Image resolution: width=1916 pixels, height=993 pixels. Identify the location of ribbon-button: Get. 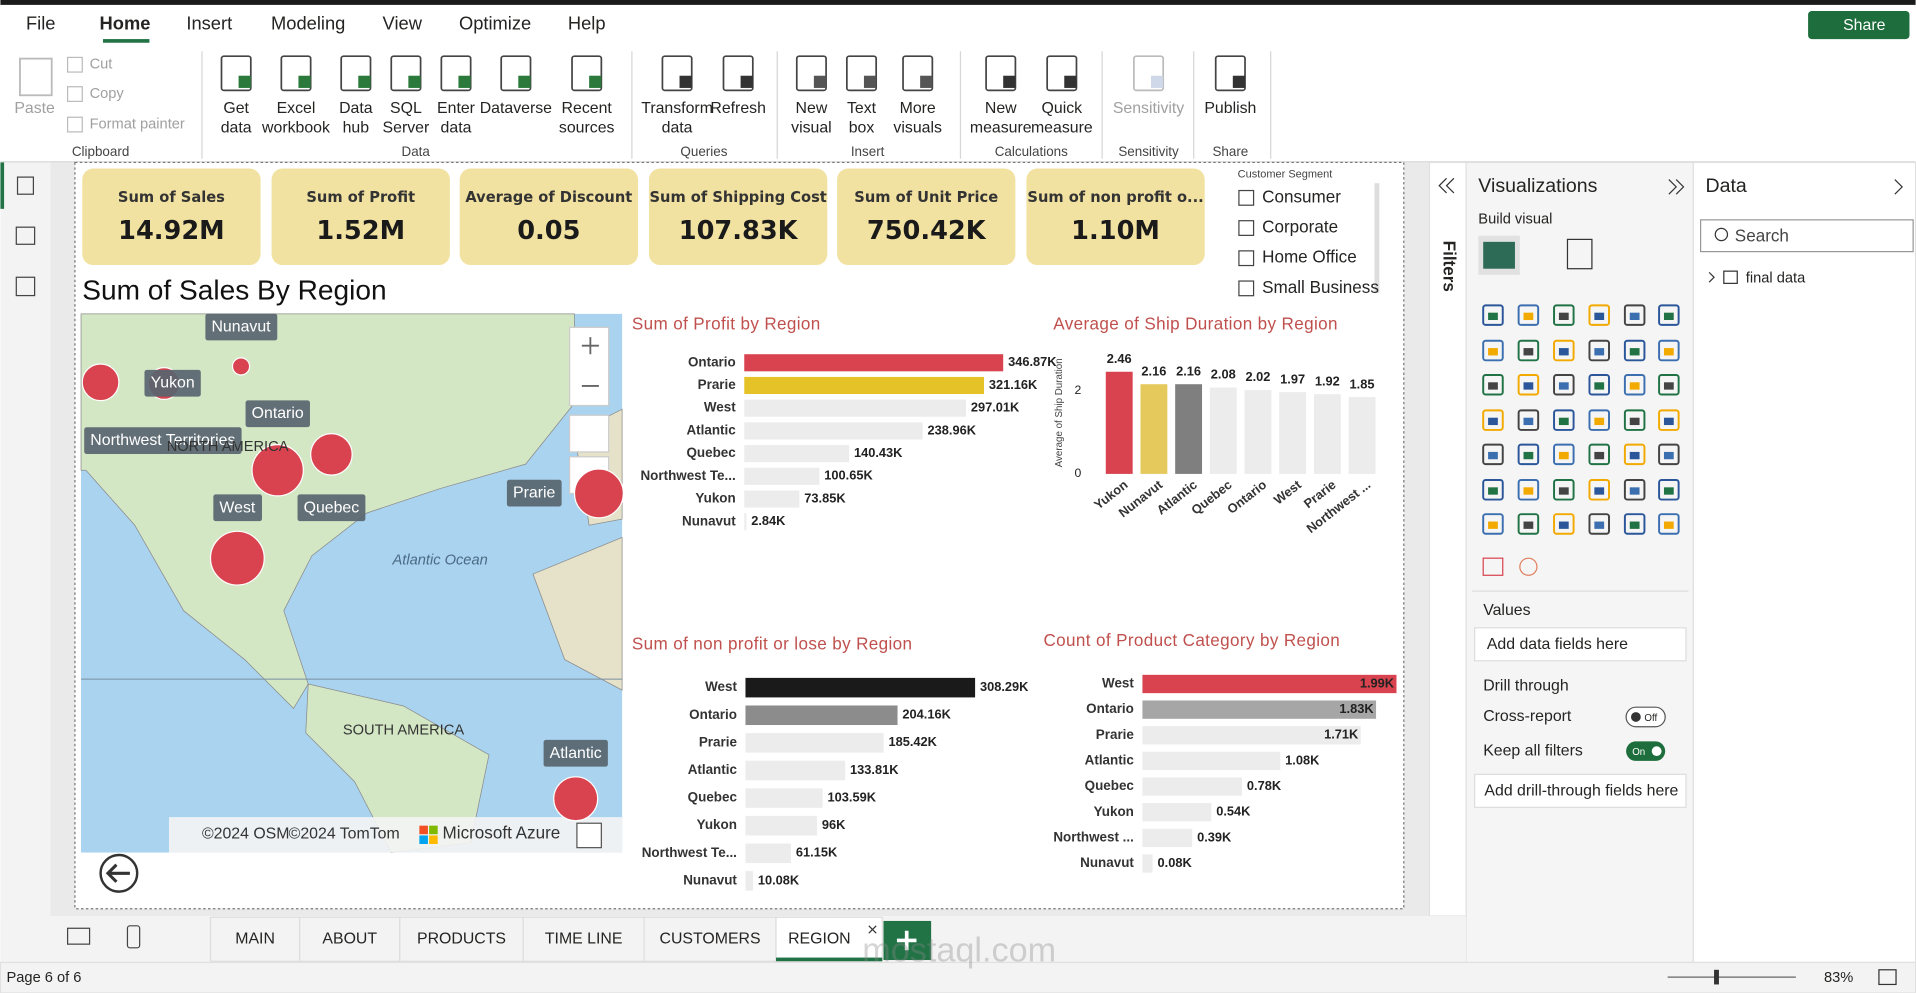
(236, 108).